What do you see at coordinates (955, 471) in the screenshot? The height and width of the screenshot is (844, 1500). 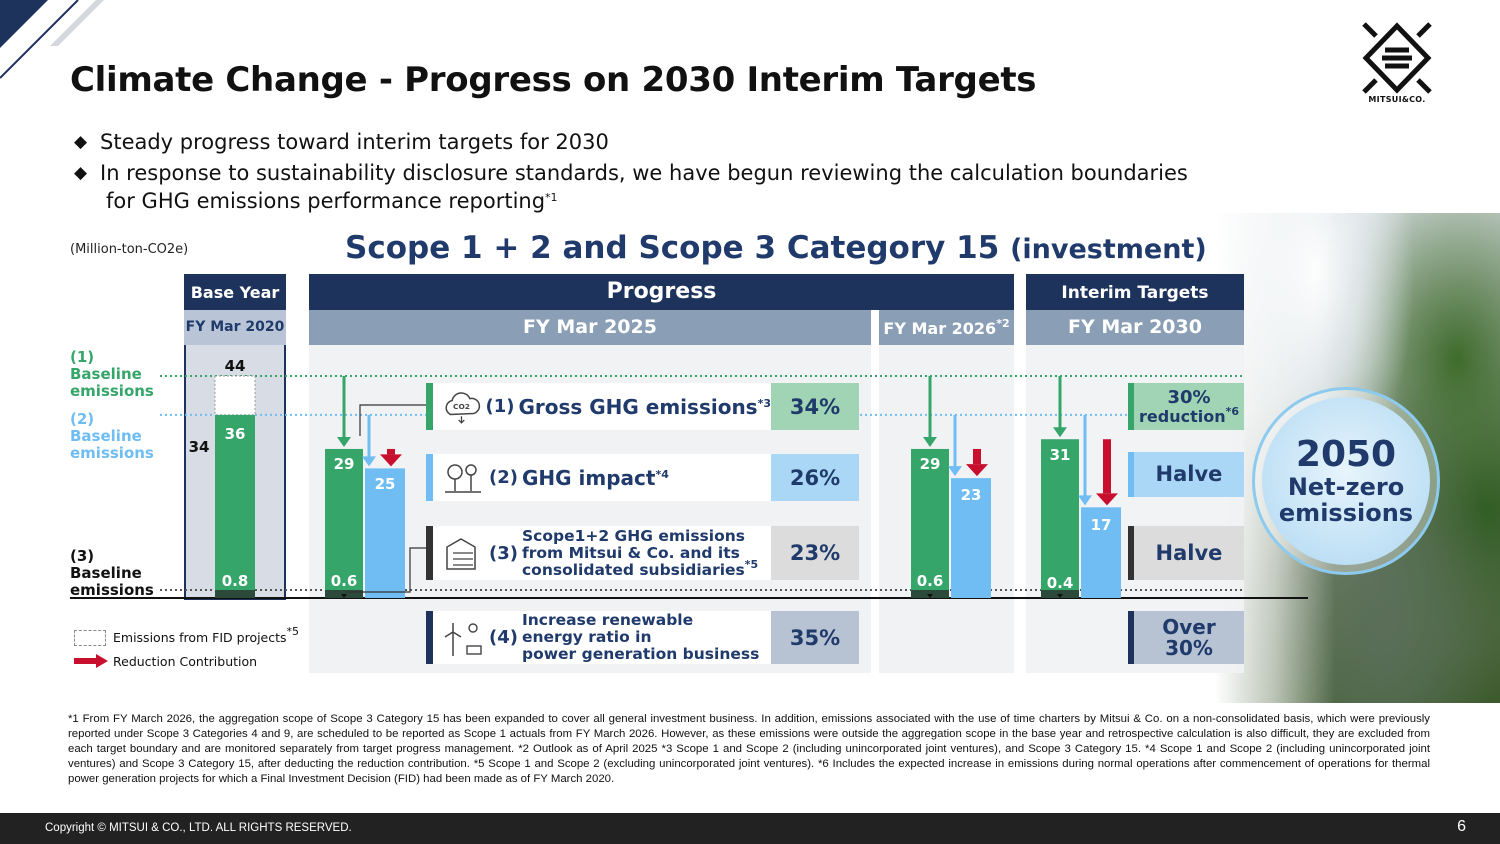 I see `arrow-p26-impact-head` at bounding box center [955, 471].